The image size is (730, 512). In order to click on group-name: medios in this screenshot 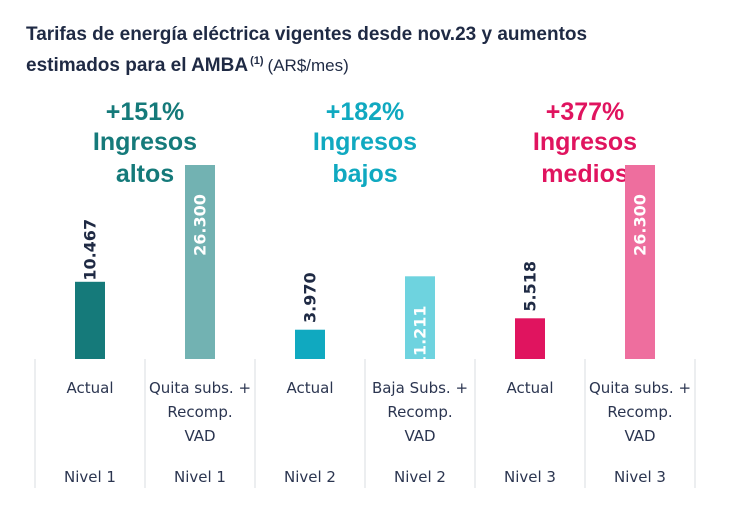, I will do `click(585, 174)`.